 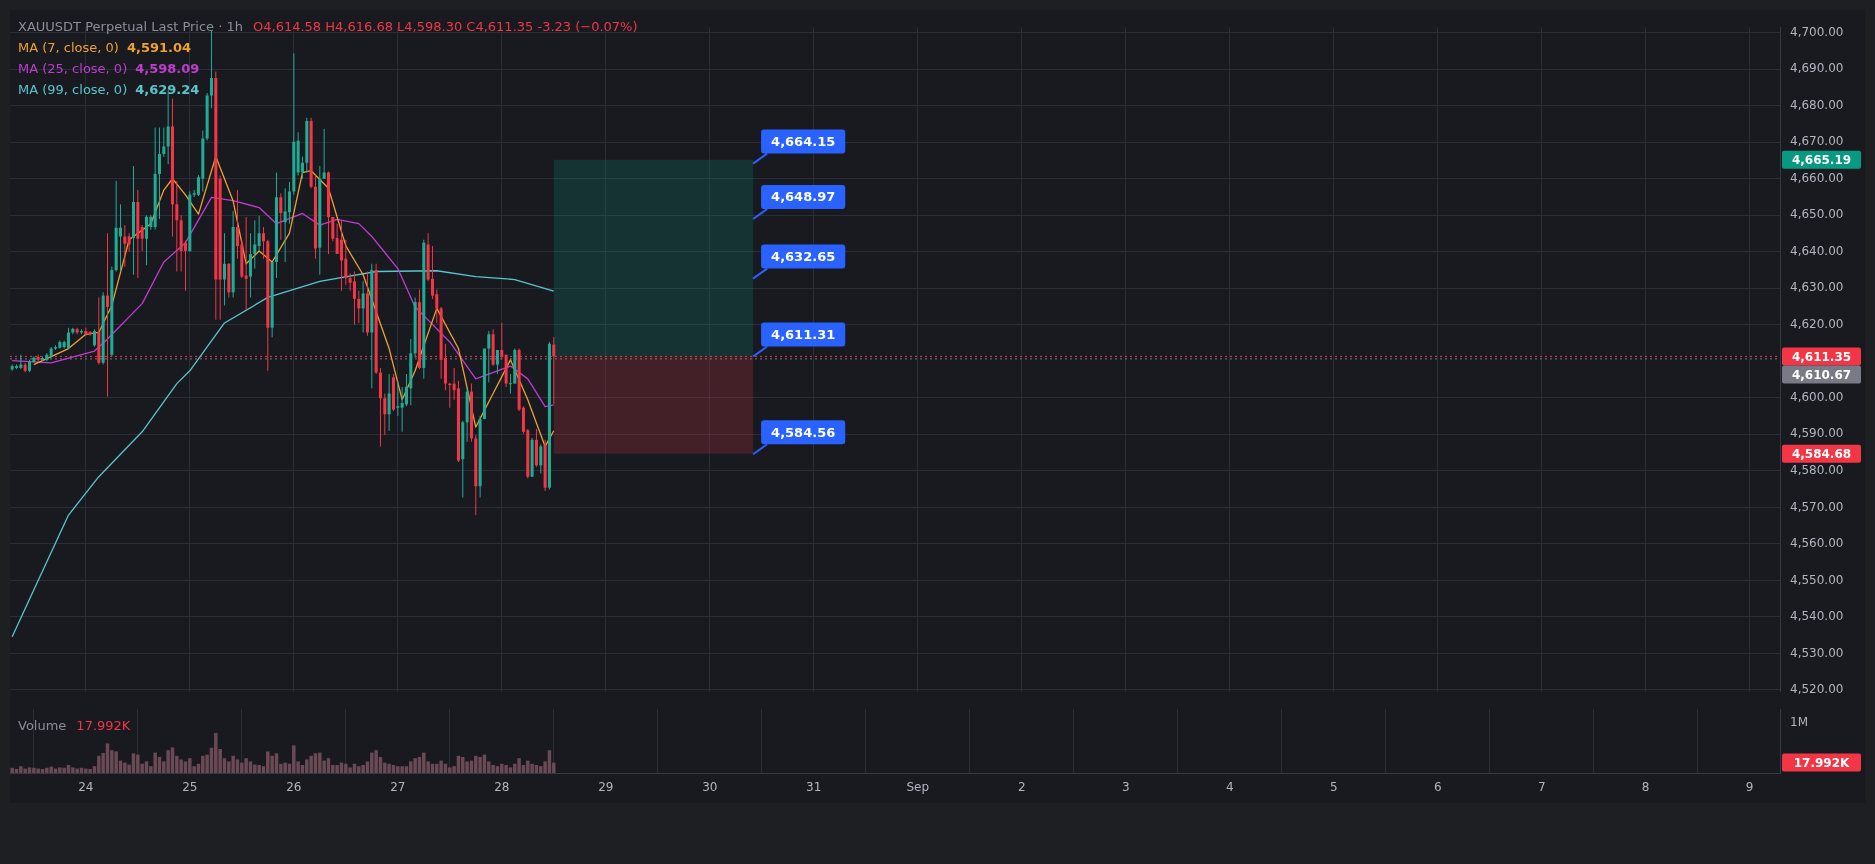 I want to click on y-tick-label: 4,680.00, so click(x=1817, y=104).